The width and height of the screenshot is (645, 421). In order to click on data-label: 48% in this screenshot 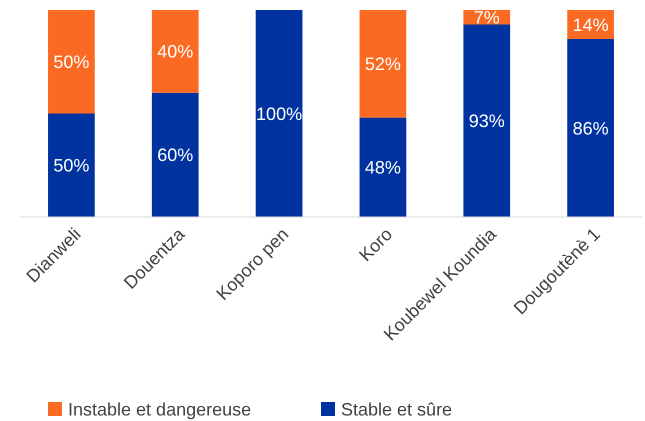, I will do `click(382, 168)`.